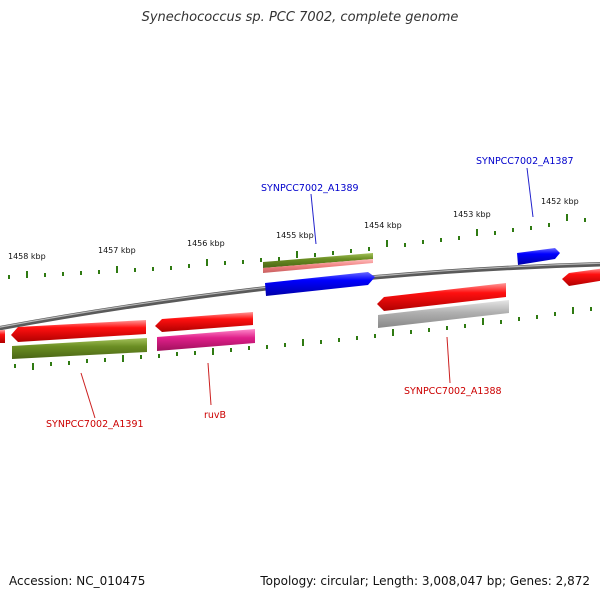 The image size is (600, 600). Describe the element at coordinates (560, 201) in the screenshot. I see `kbp-label: 1452 kbp` at that location.